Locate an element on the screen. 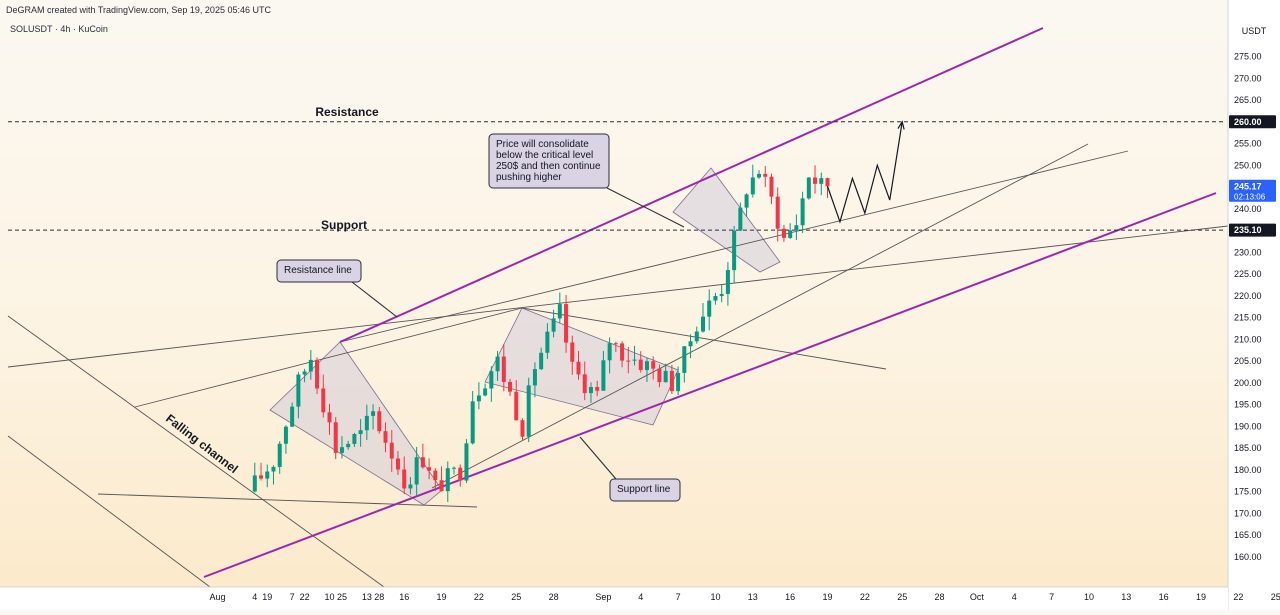  price-tick: 170.00 is located at coordinates (1248, 513).